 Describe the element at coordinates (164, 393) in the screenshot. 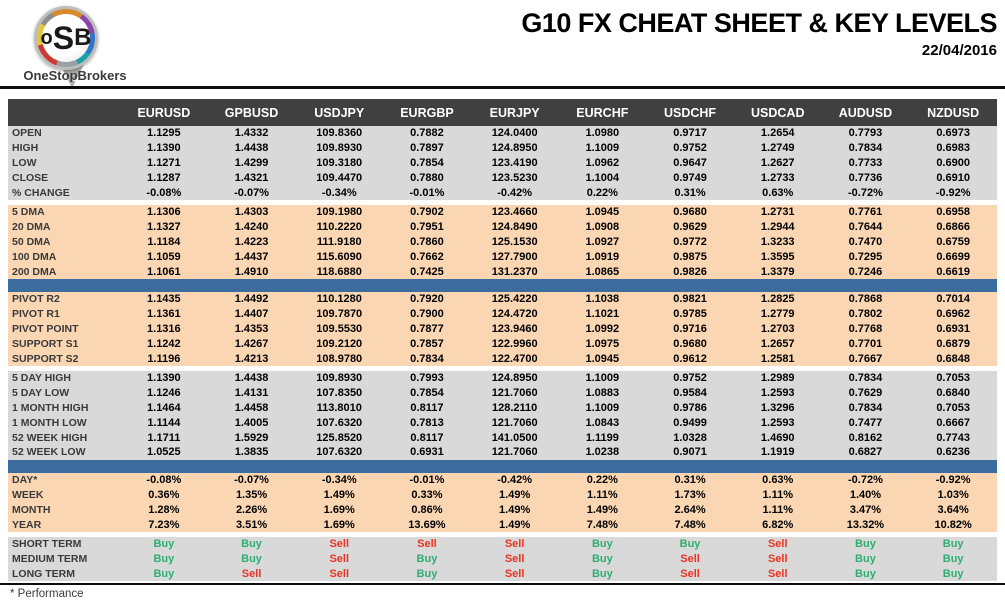

I see `cell: 1.1246` at that location.